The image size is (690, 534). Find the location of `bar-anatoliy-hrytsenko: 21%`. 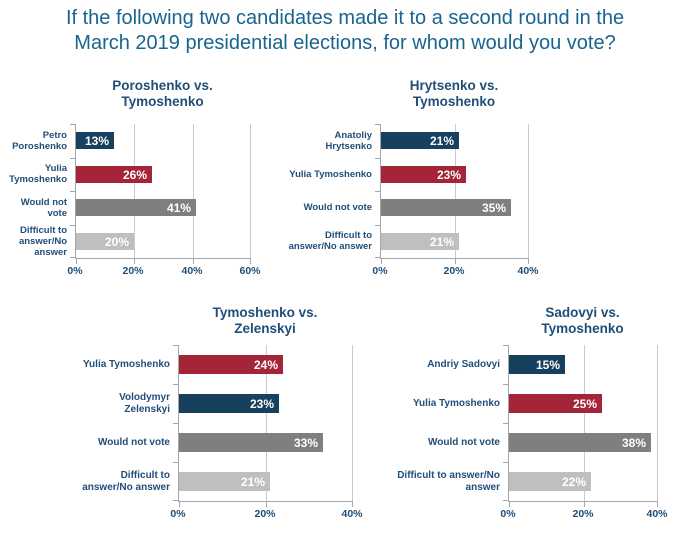

bar-anatoliy-hrytsenko: 21% is located at coordinates (420, 140).